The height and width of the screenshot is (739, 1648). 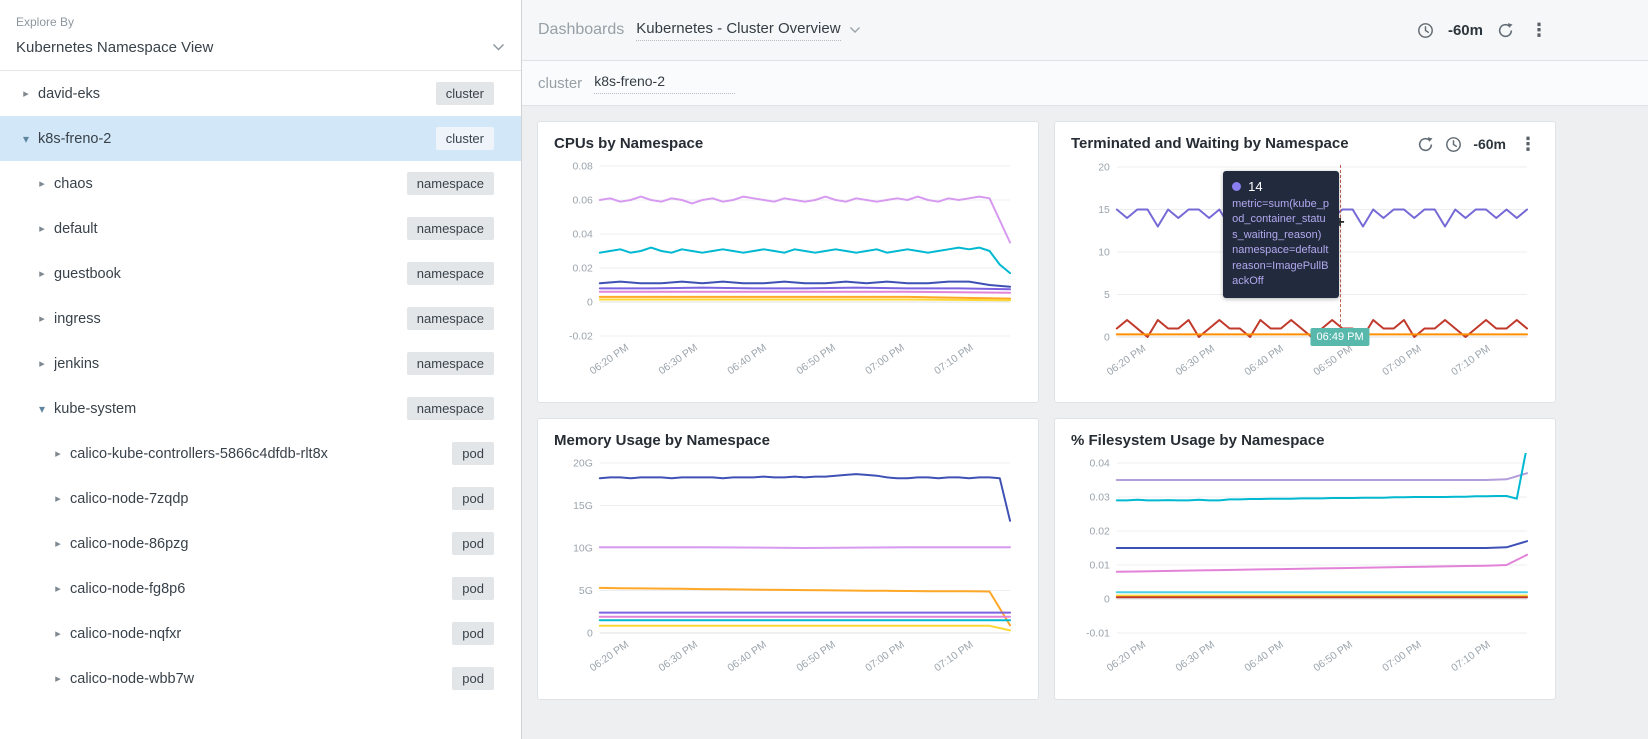 I want to click on tree-item-ingress: ▸ ingress namespace, so click(x=260, y=318).